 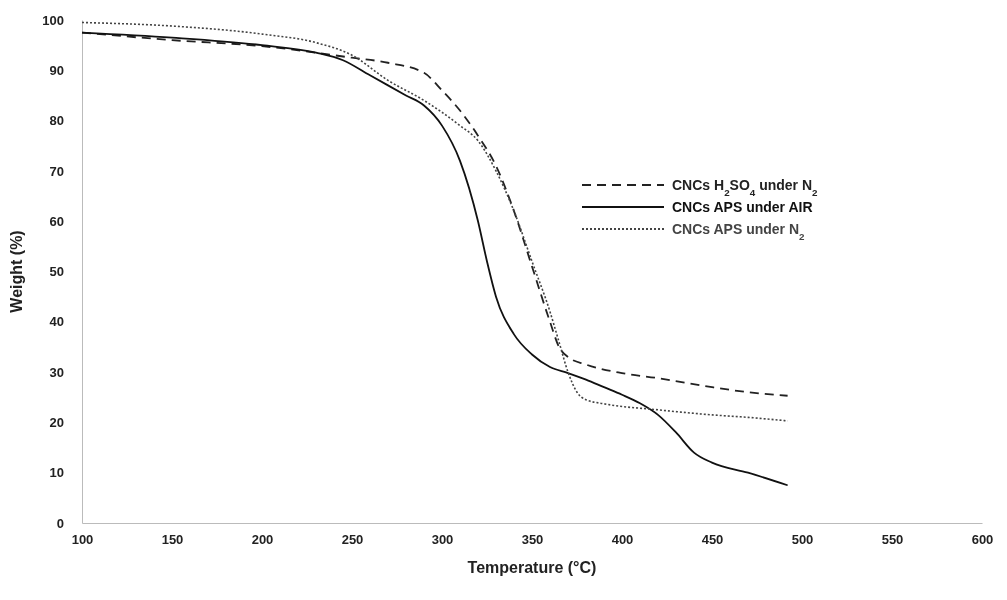 I want to click on x-tick-label: 250, so click(x=352, y=540).